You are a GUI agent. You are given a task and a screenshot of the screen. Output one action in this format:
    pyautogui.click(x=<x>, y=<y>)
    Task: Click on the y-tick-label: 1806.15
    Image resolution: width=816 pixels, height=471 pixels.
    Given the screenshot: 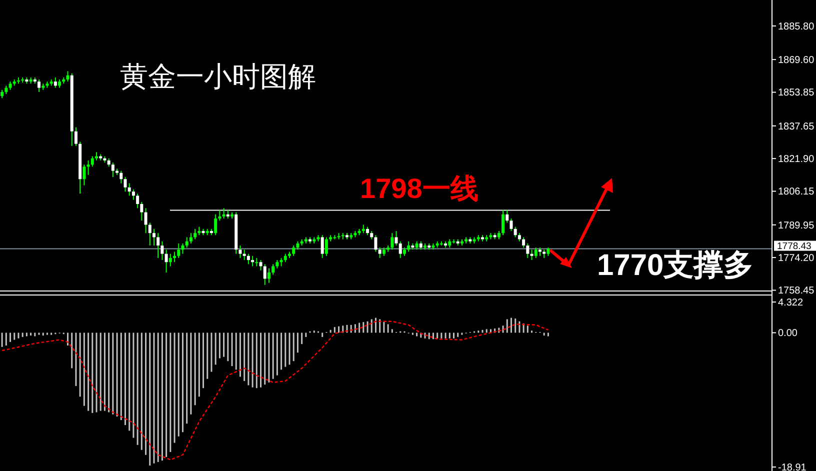 What is the action you would take?
    pyautogui.click(x=796, y=192)
    